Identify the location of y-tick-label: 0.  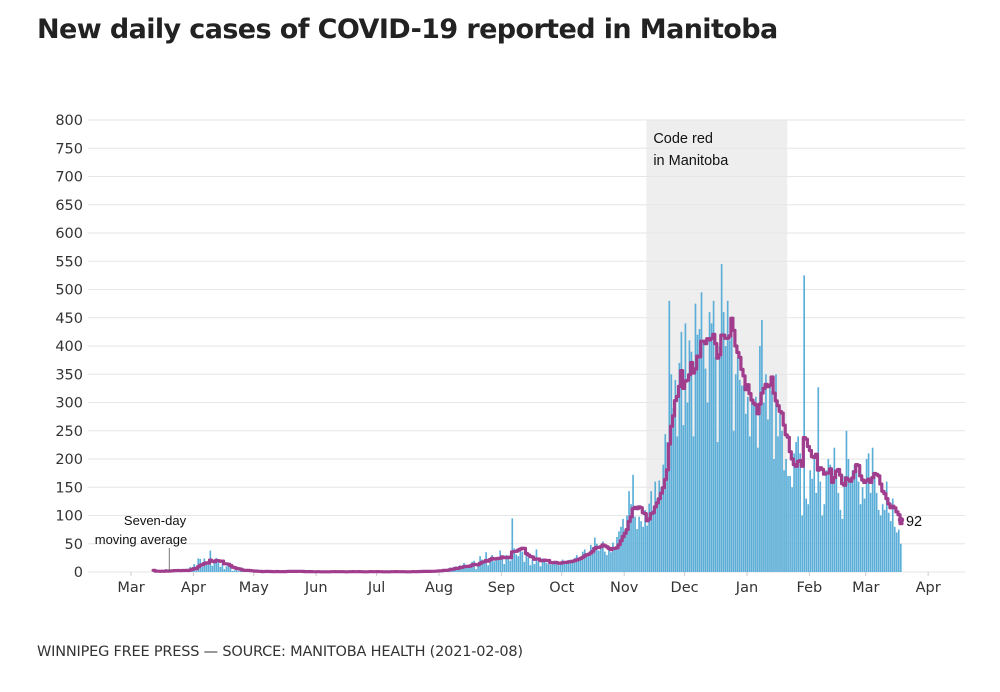
(78, 573).